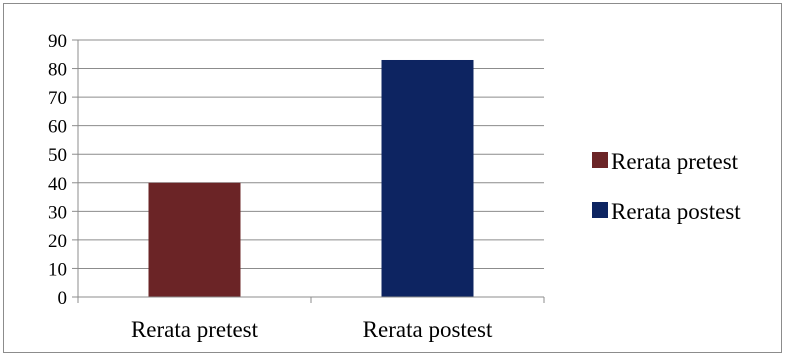 The image size is (787, 358). What do you see at coordinates (57, 184) in the screenshot?
I see `y-tick-label: 40` at bounding box center [57, 184].